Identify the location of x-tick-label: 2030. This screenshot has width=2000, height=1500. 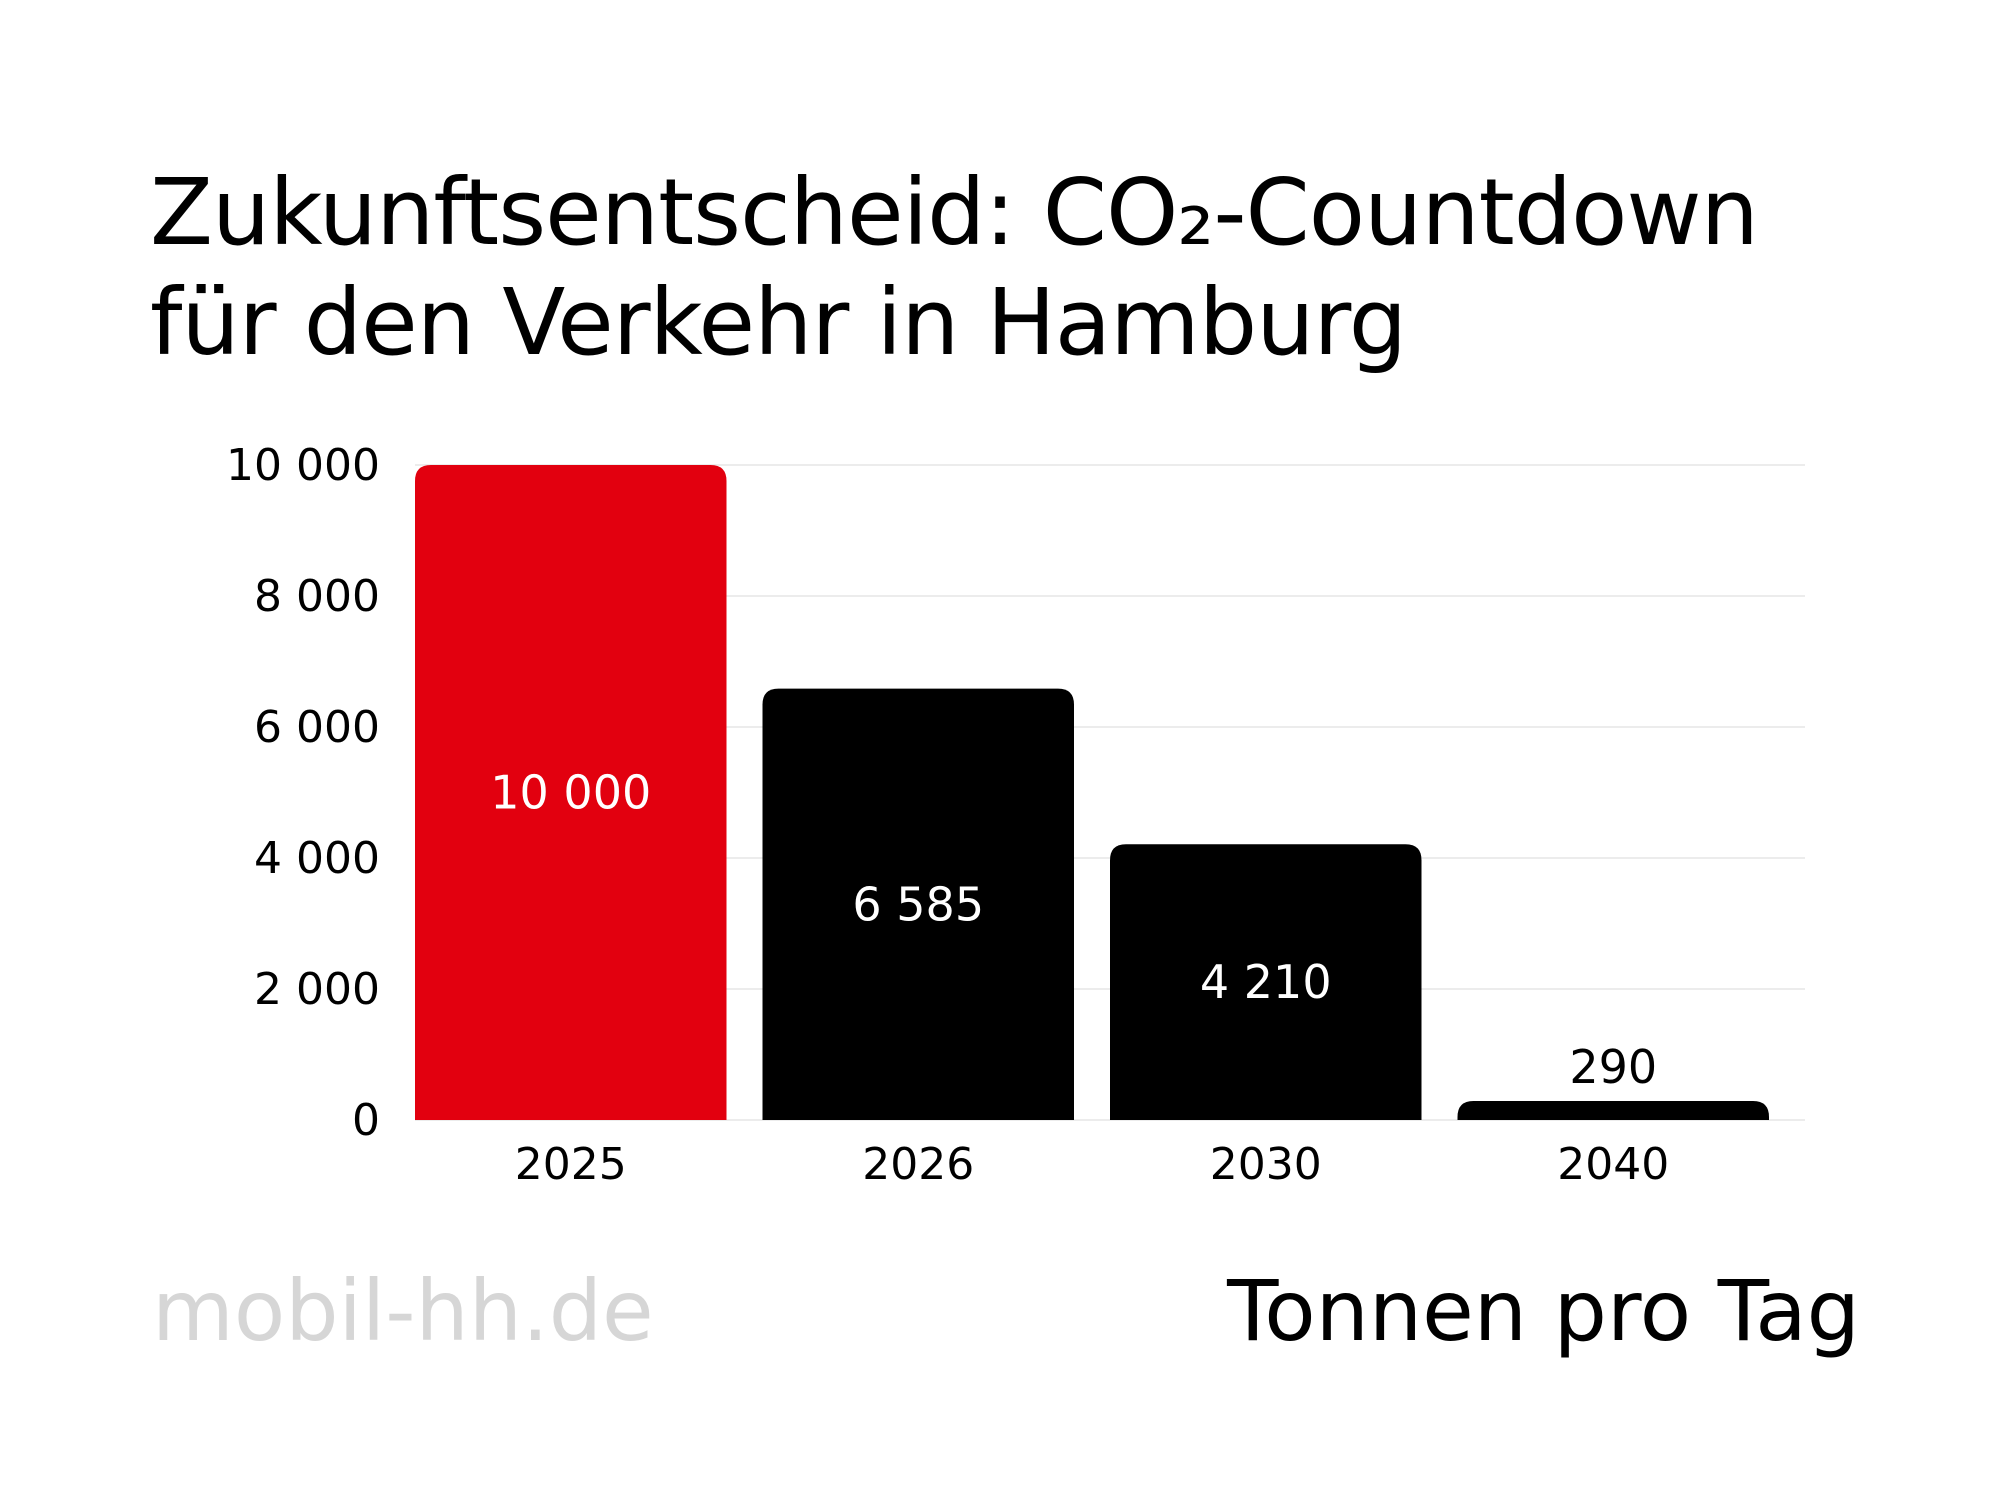
(1266, 1164).